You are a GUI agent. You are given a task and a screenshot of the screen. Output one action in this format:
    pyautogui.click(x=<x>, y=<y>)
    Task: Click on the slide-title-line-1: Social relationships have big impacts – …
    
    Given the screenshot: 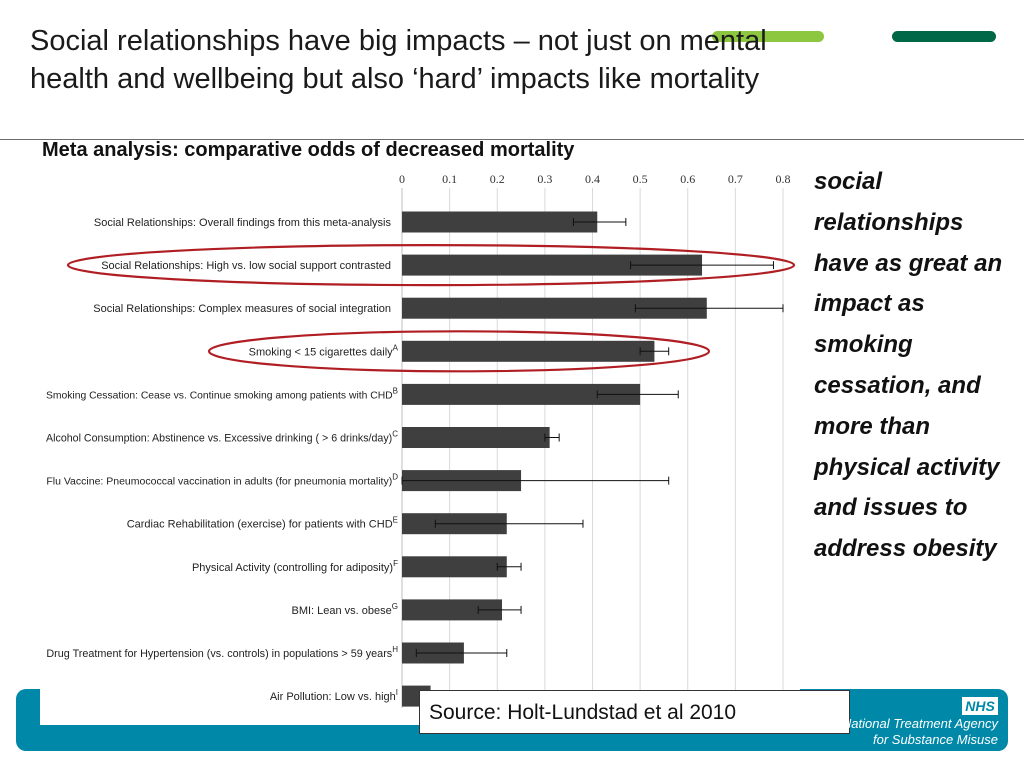 What is the action you would take?
    pyautogui.click(x=398, y=41)
    